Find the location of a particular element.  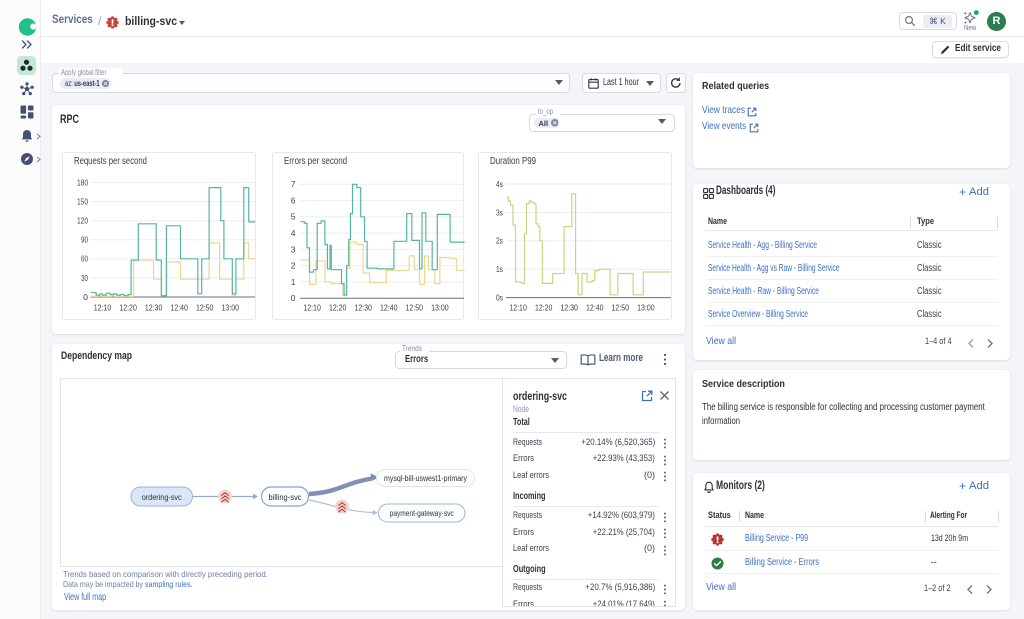

svg-text: 150 is located at coordinates (82, 202).